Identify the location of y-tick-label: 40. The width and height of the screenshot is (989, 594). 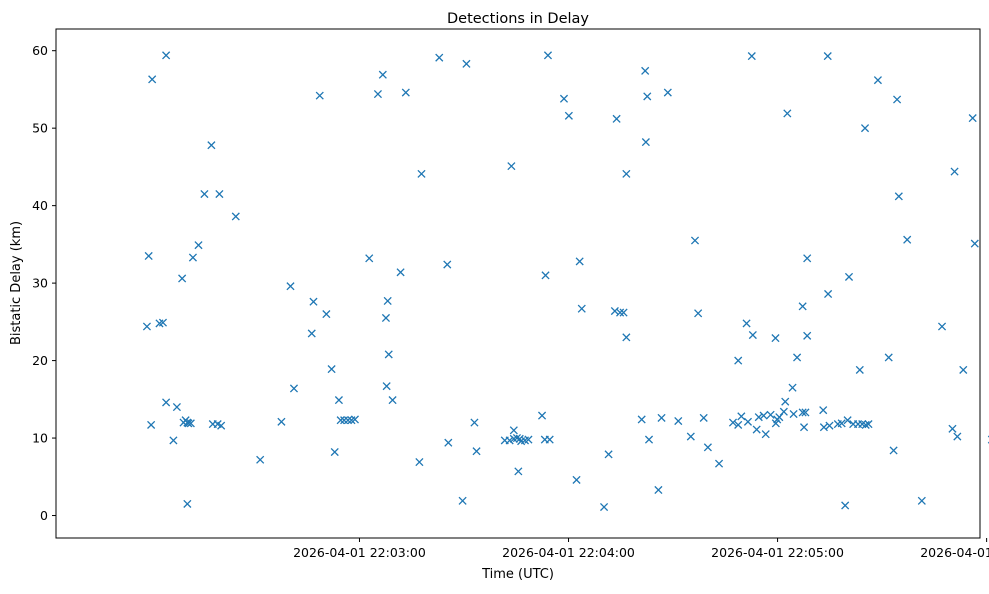
(40, 205).